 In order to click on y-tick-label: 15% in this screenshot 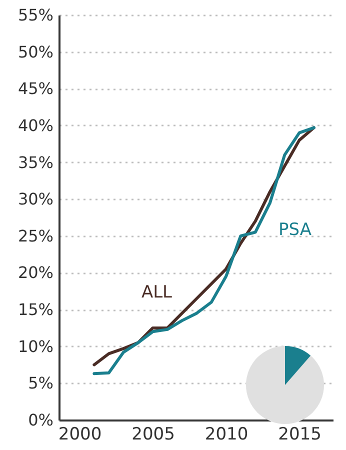, I will do `click(36, 310)`.